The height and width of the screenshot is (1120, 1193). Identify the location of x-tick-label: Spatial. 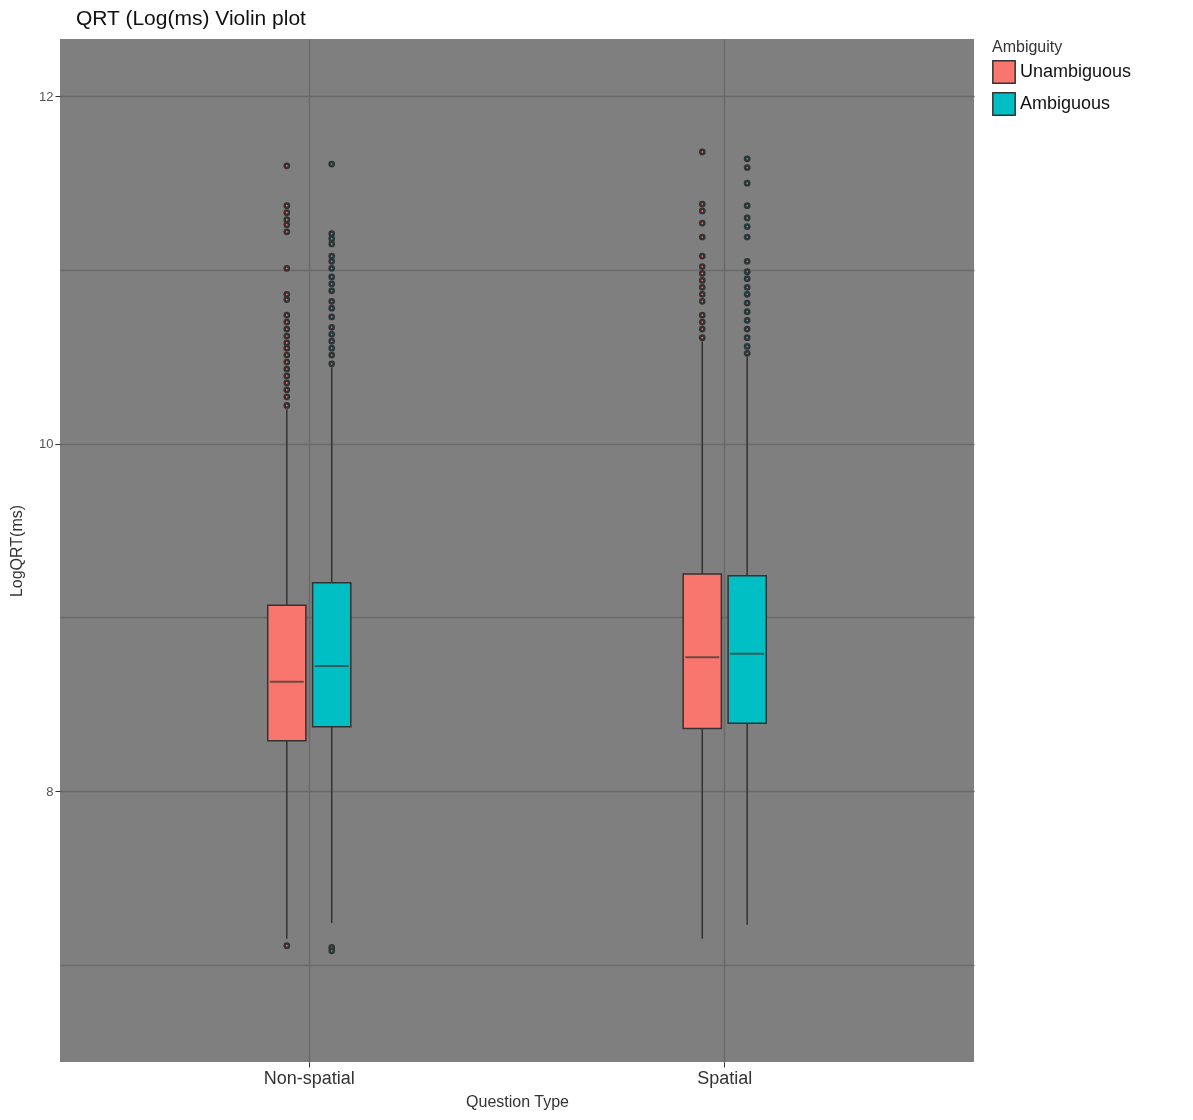
(725, 1077).